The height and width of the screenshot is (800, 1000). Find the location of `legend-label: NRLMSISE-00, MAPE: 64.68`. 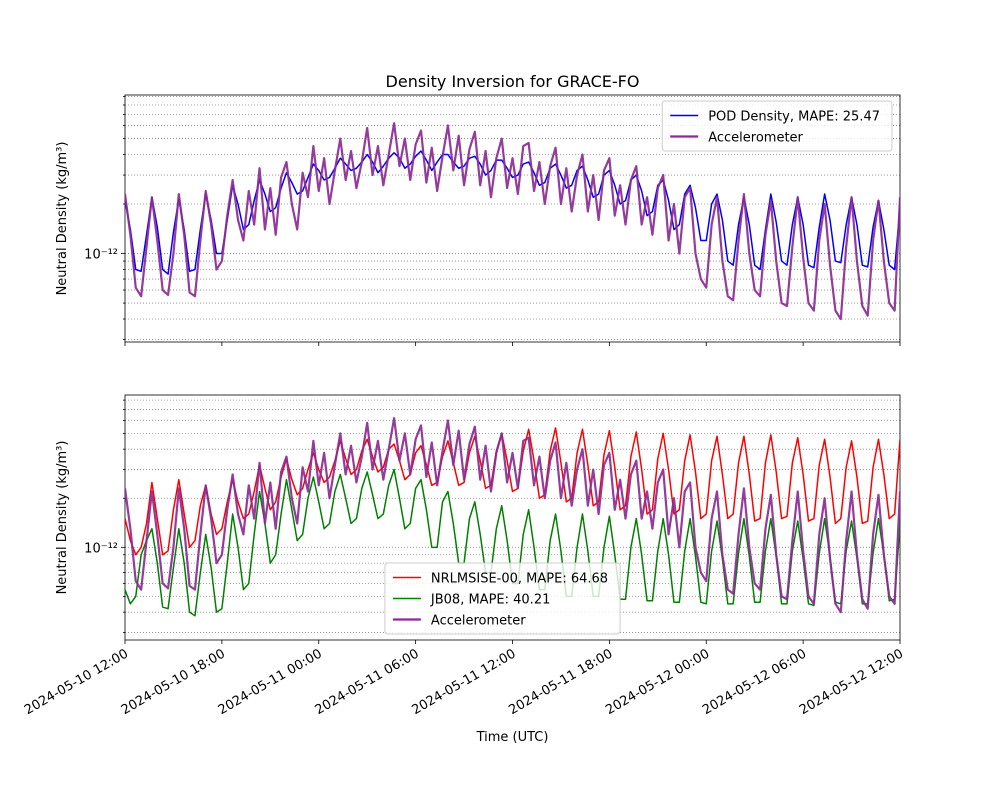

legend-label: NRLMSISE-00, MAPE: 64.68 is located at coordinates (519, 579).